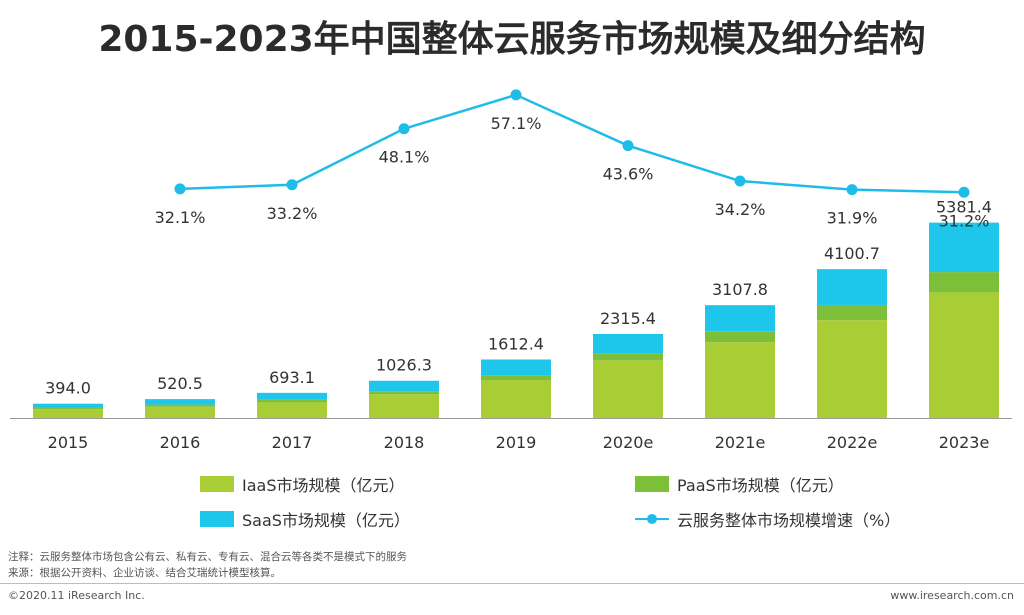  What do you see at coordinates (180, 217) in the screenshot?
I see `growth-label-2016: 32.1%` at bounding box center [180, 217].